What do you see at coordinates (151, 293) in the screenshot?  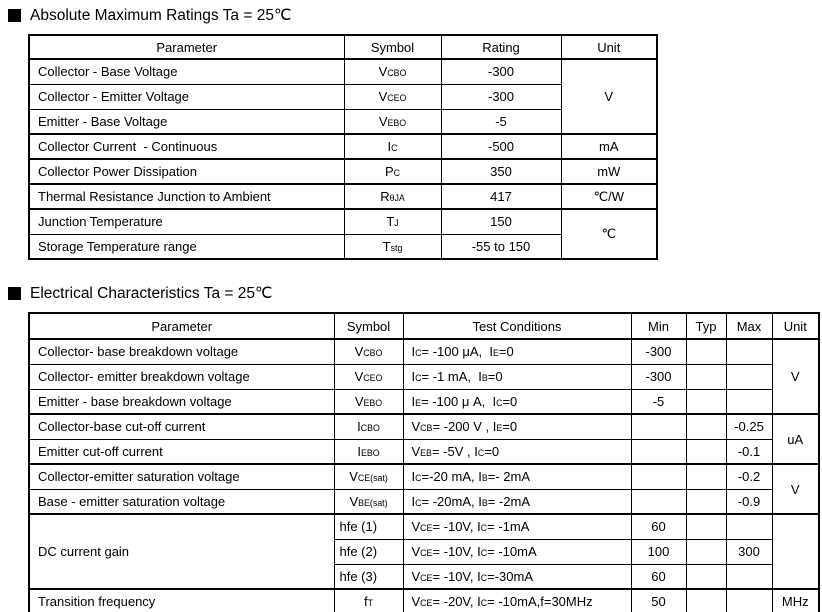 I see `elec-title-text: Electrical Characteristics Ta = 25℃` at bounding box center [151, 293].